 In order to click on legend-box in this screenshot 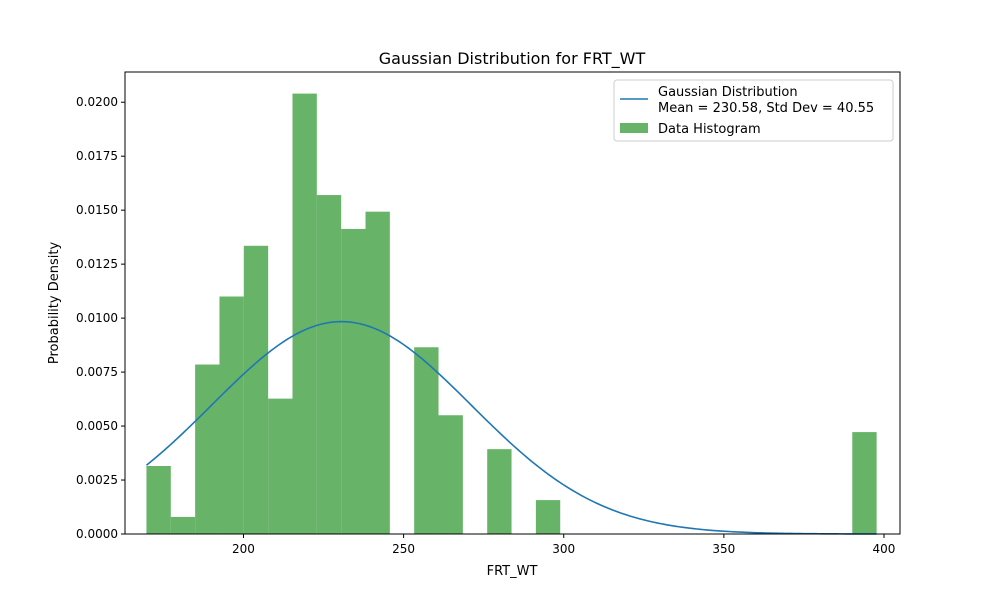, I will do `click(753, 110)`.